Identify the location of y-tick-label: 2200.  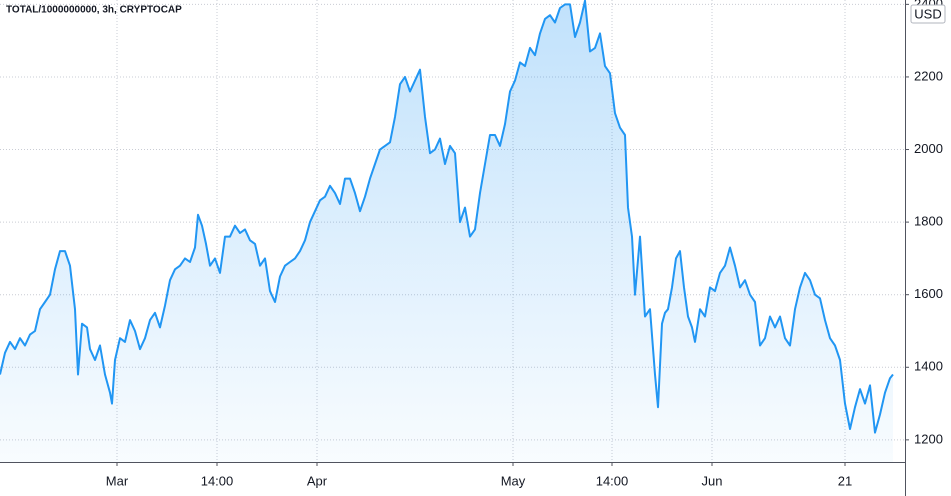
(928, 75).